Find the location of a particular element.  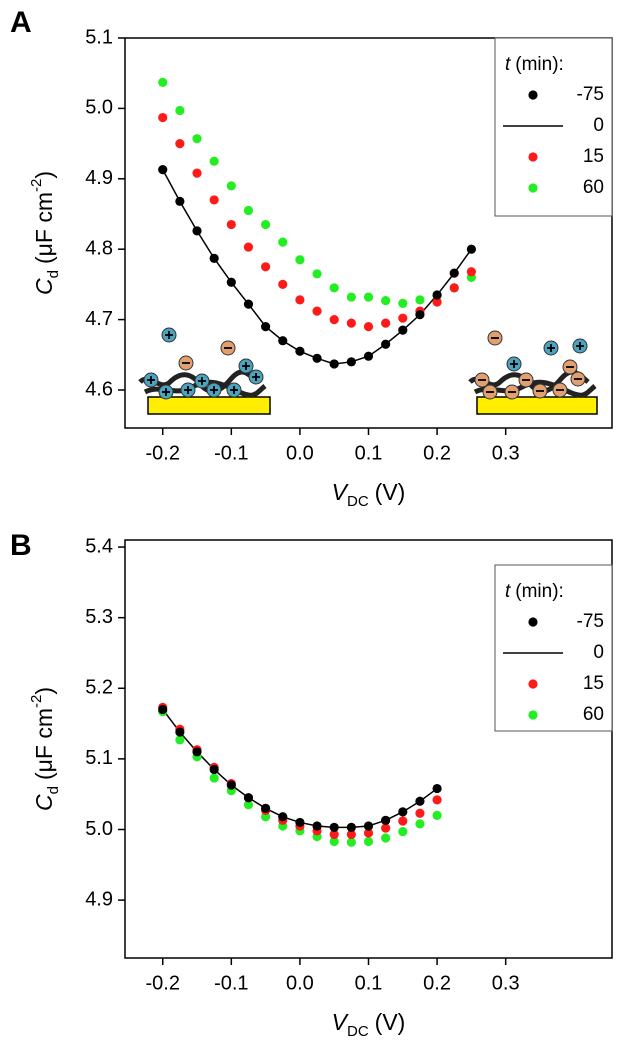

x-tick-label: 0.3 is located at coordinates (506, 983).